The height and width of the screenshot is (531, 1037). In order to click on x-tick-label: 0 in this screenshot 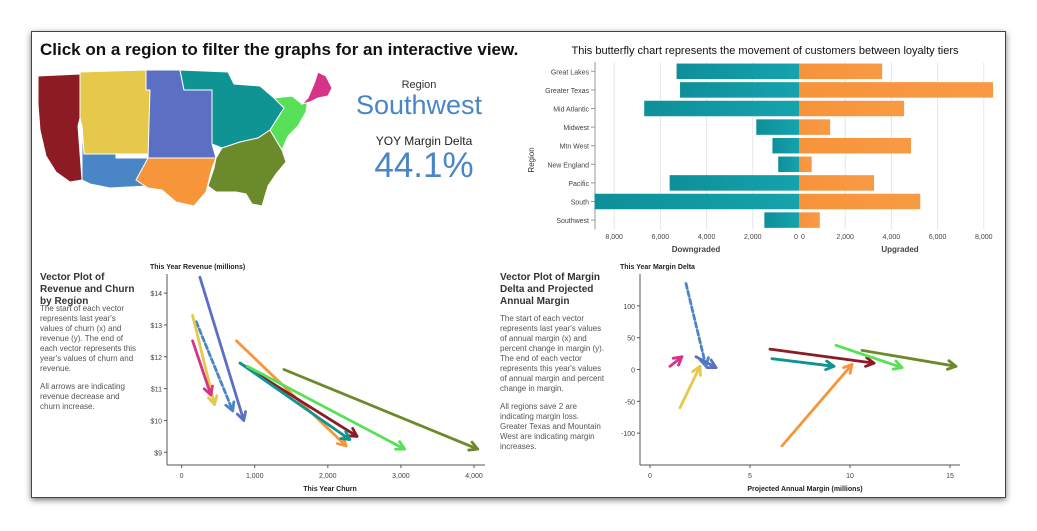, I will do `click(182, 476)`.